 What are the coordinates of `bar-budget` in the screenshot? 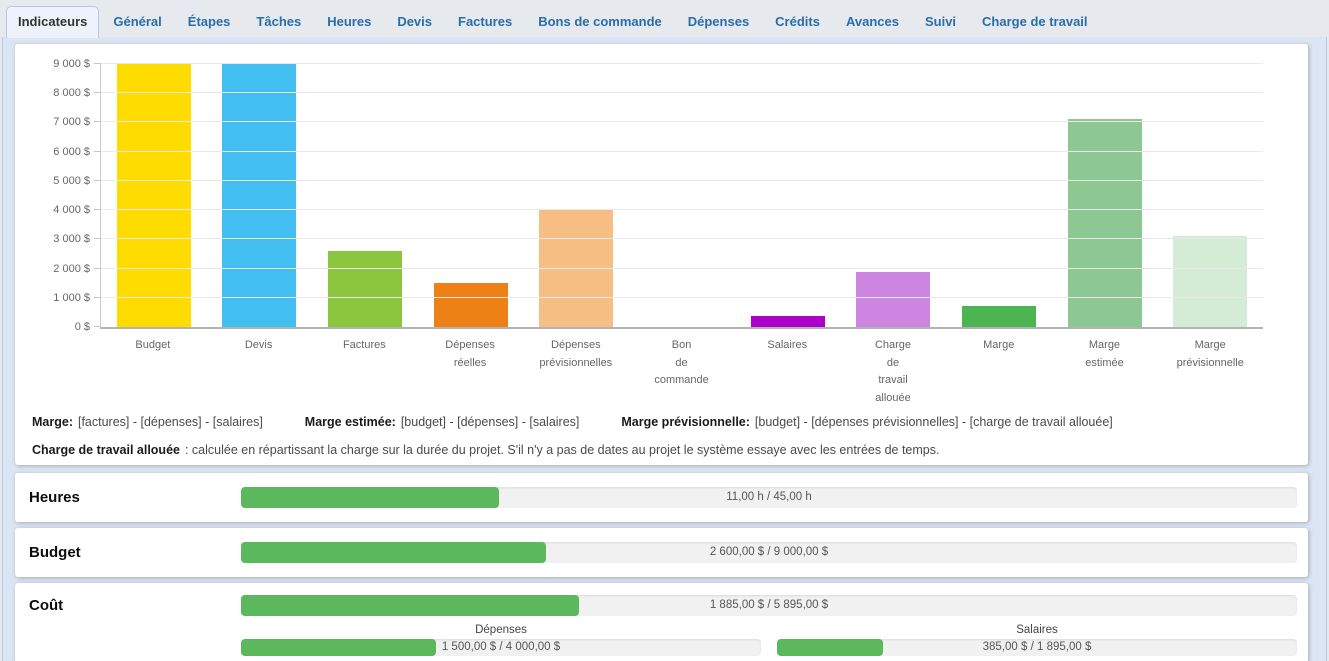 It's located at (153, 195).